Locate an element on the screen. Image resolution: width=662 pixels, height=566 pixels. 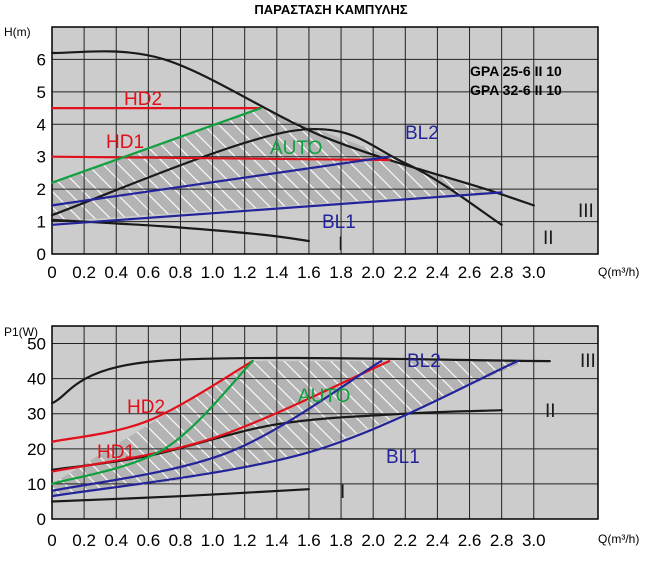
y-axis-label: H(m) is located at coordinates (17, 32).